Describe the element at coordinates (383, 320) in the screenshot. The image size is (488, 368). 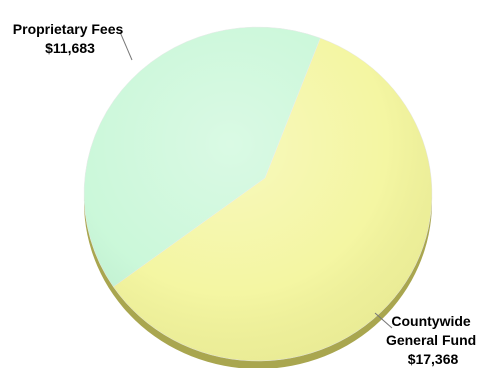
I see `leader-line-countywide` at that location.